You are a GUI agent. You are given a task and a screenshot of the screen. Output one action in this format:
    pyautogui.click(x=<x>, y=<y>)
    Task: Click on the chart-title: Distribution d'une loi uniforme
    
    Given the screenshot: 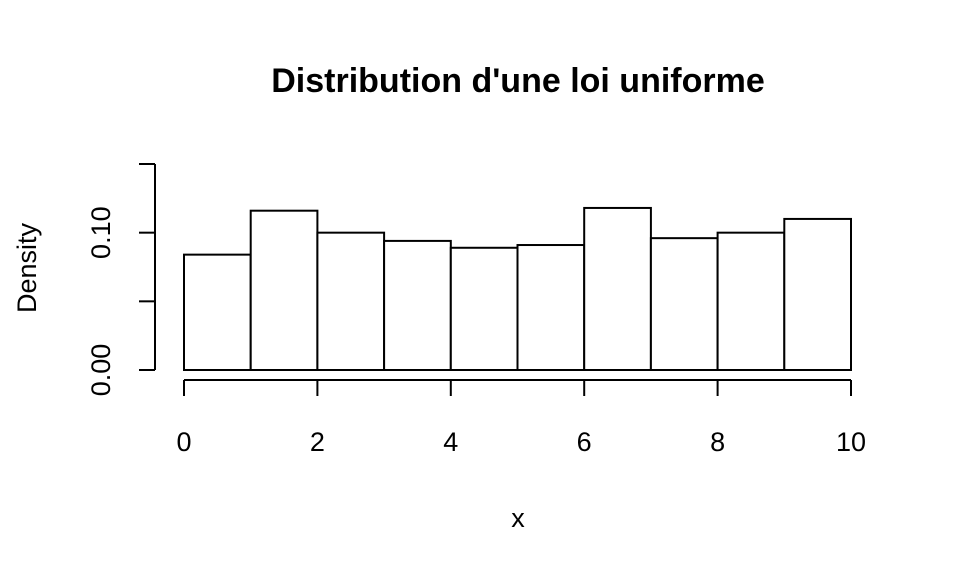 What is the action you would take?
    pyautogui.click(x=518, y=81)
    